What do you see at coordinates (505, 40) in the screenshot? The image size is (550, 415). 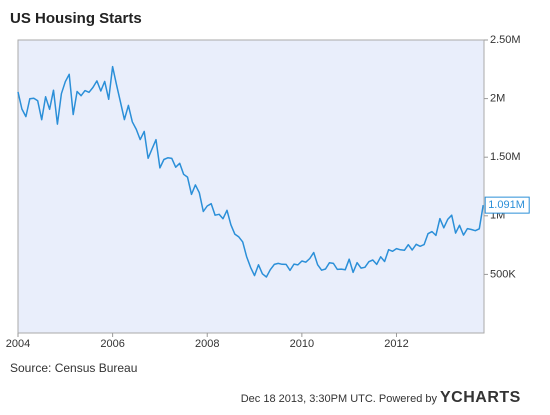 I see `y-tick-label: 2.50M` at bounding box center [505, 40].